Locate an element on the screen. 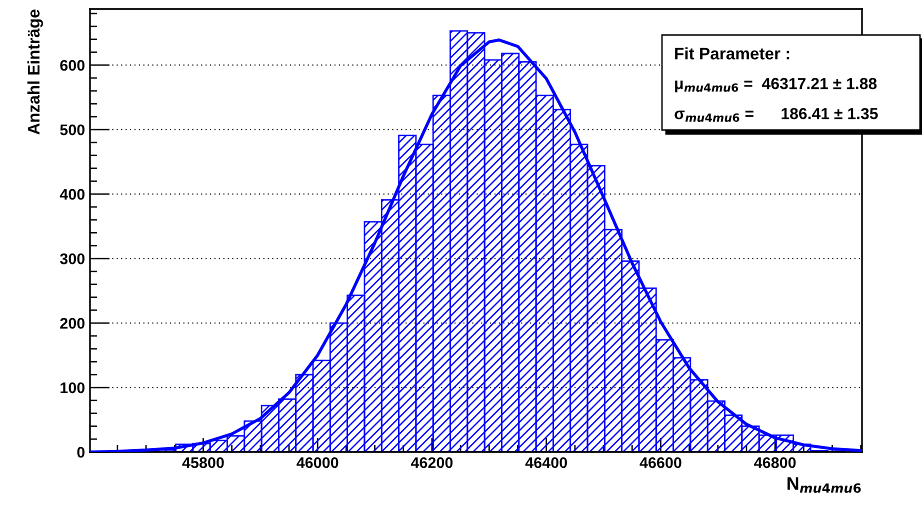 The image size is (922, 508). annotation: Fit Parameter : is located at coordinates (732, 53).